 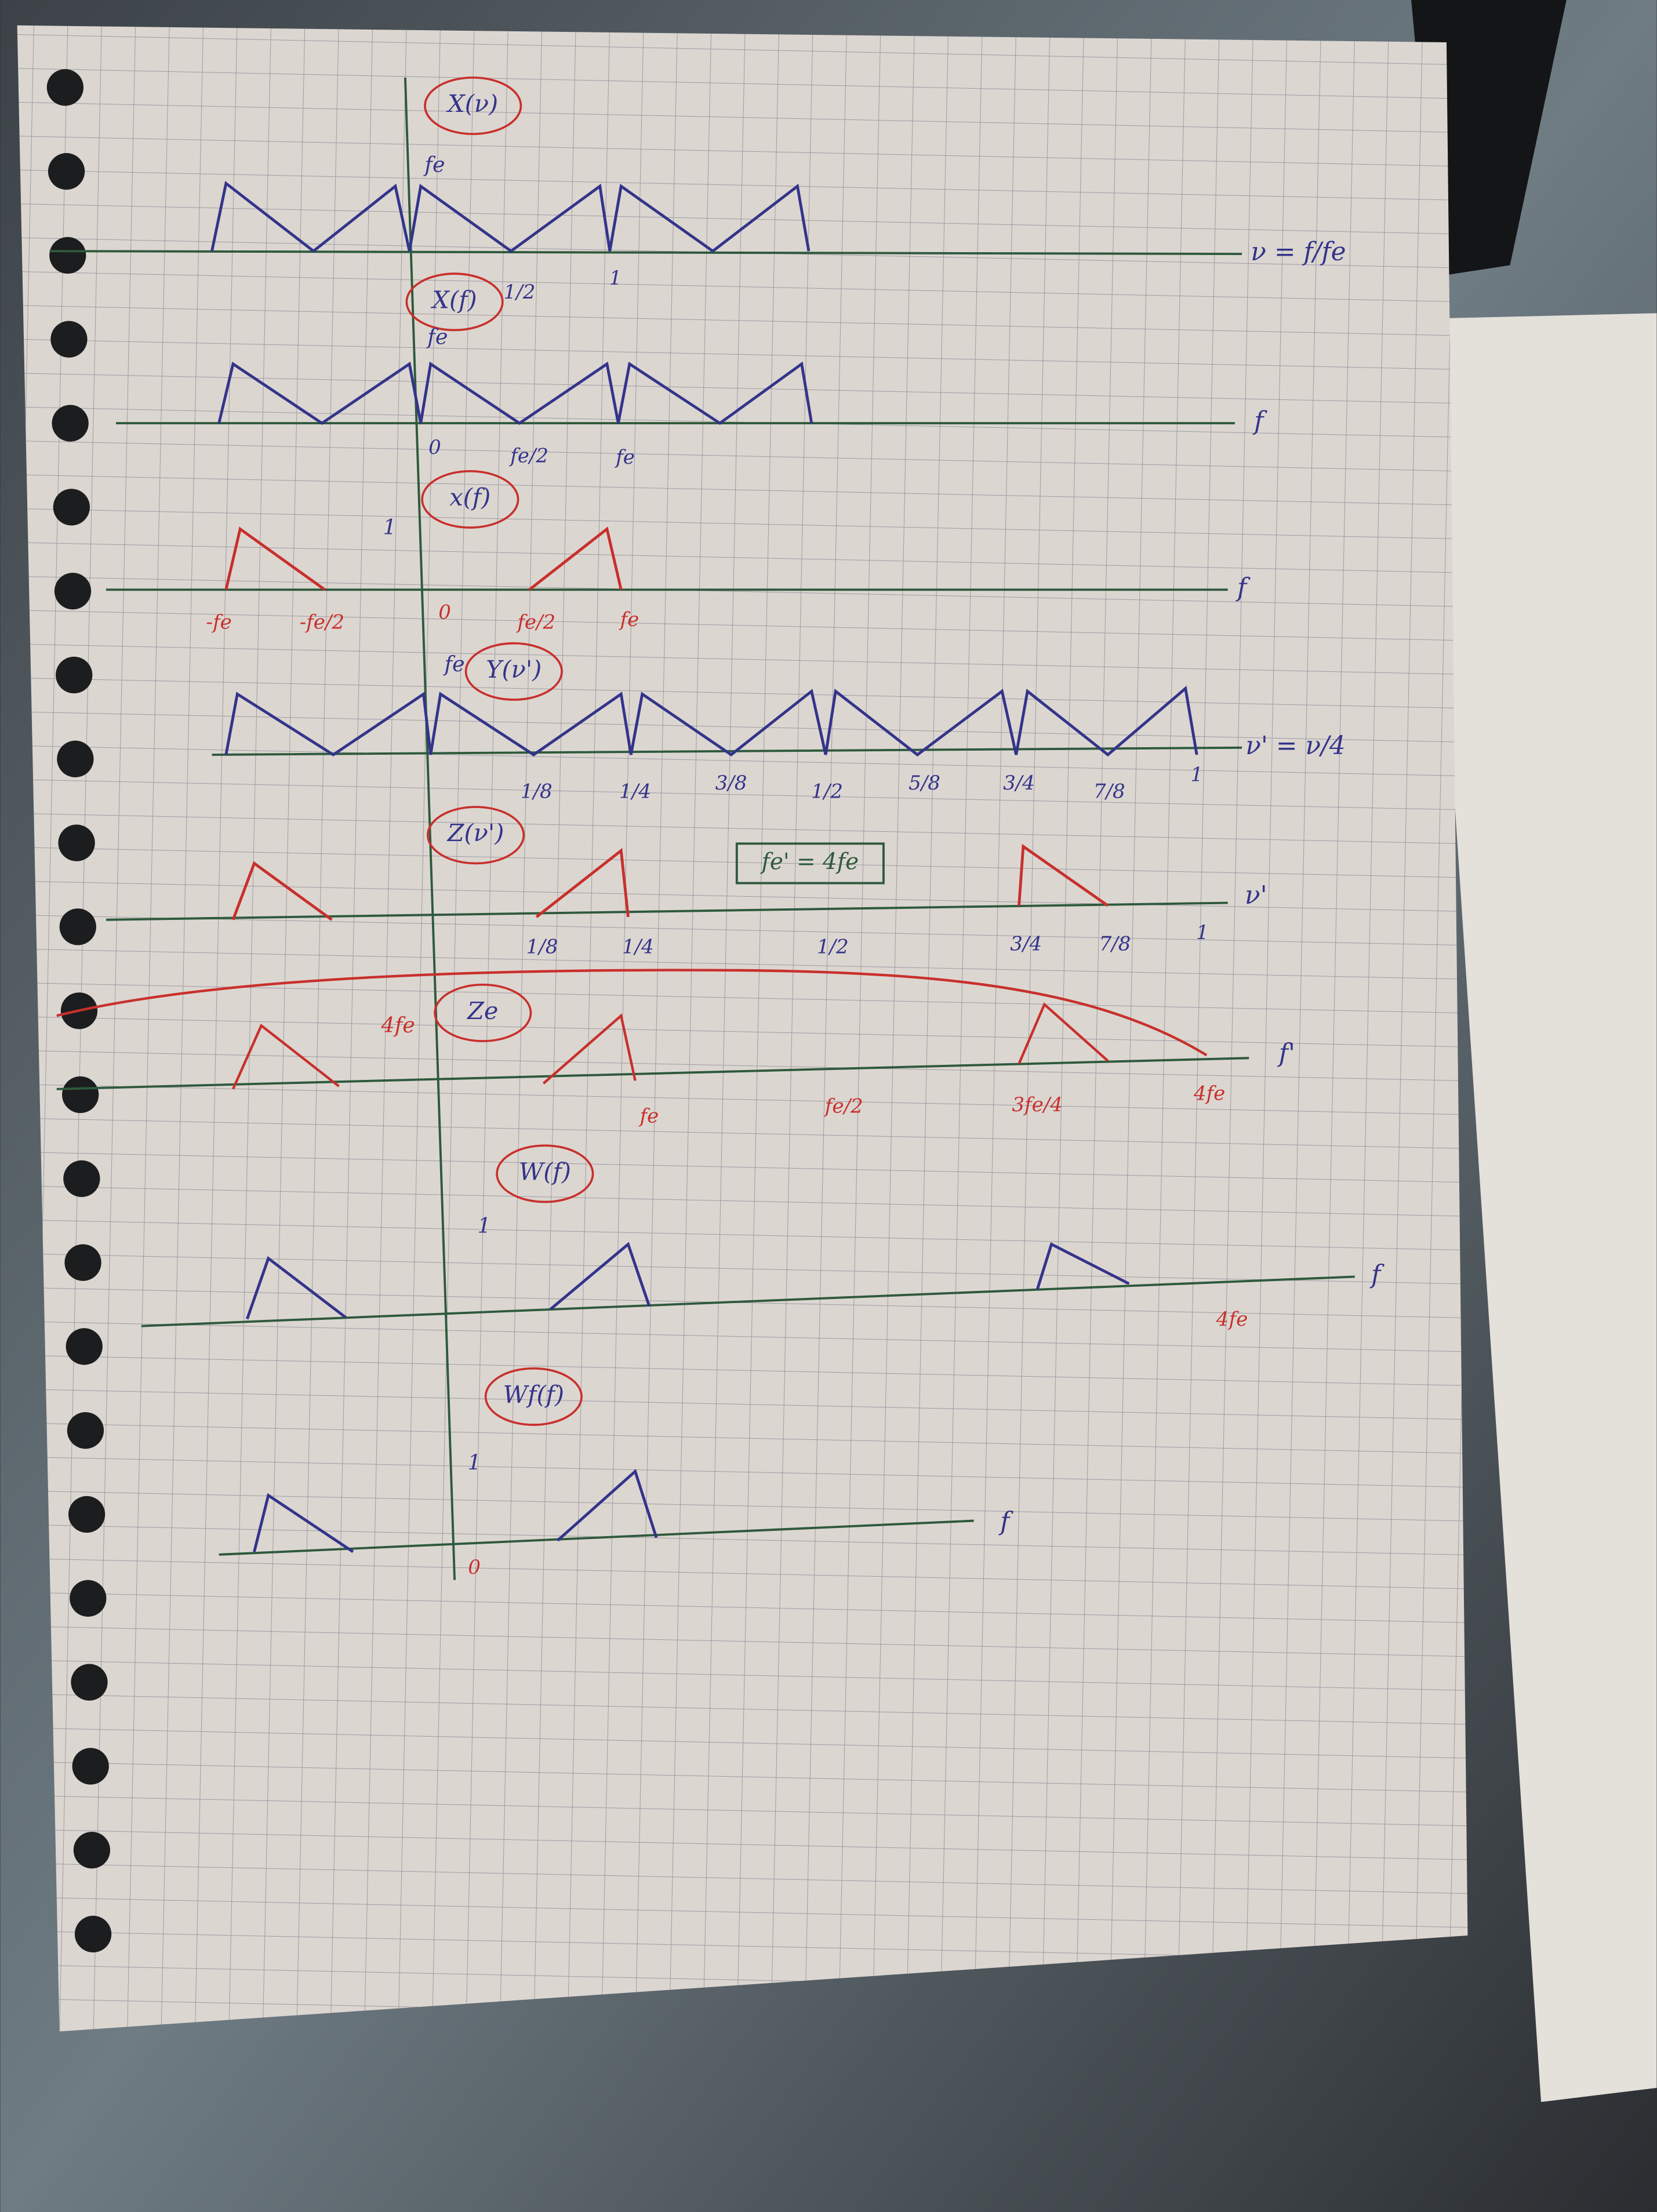 I want to click on spectrum-Z, so click(x=670, y=882).